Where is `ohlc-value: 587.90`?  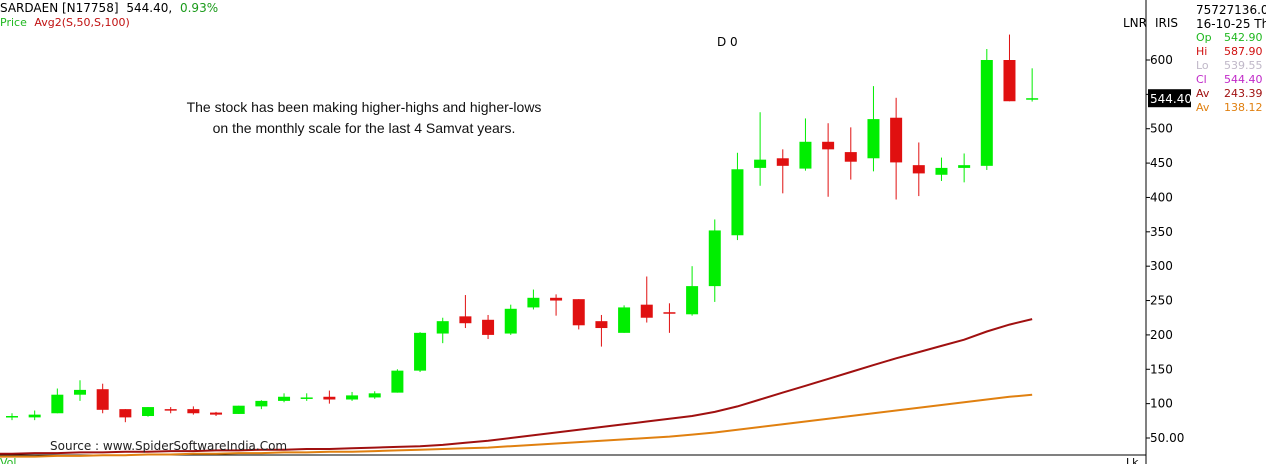
ohlc-value: 587.90 is located at coordinates (1243, 51).